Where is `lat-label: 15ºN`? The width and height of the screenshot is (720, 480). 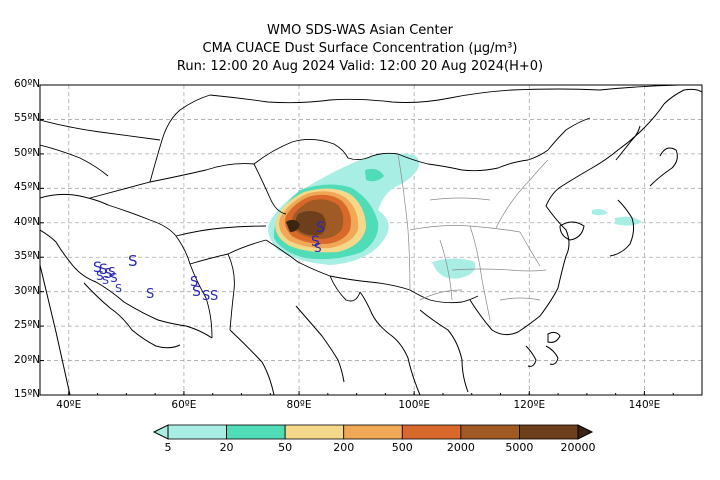
lat-label: 15ºN is located at coordinates (27, 394).